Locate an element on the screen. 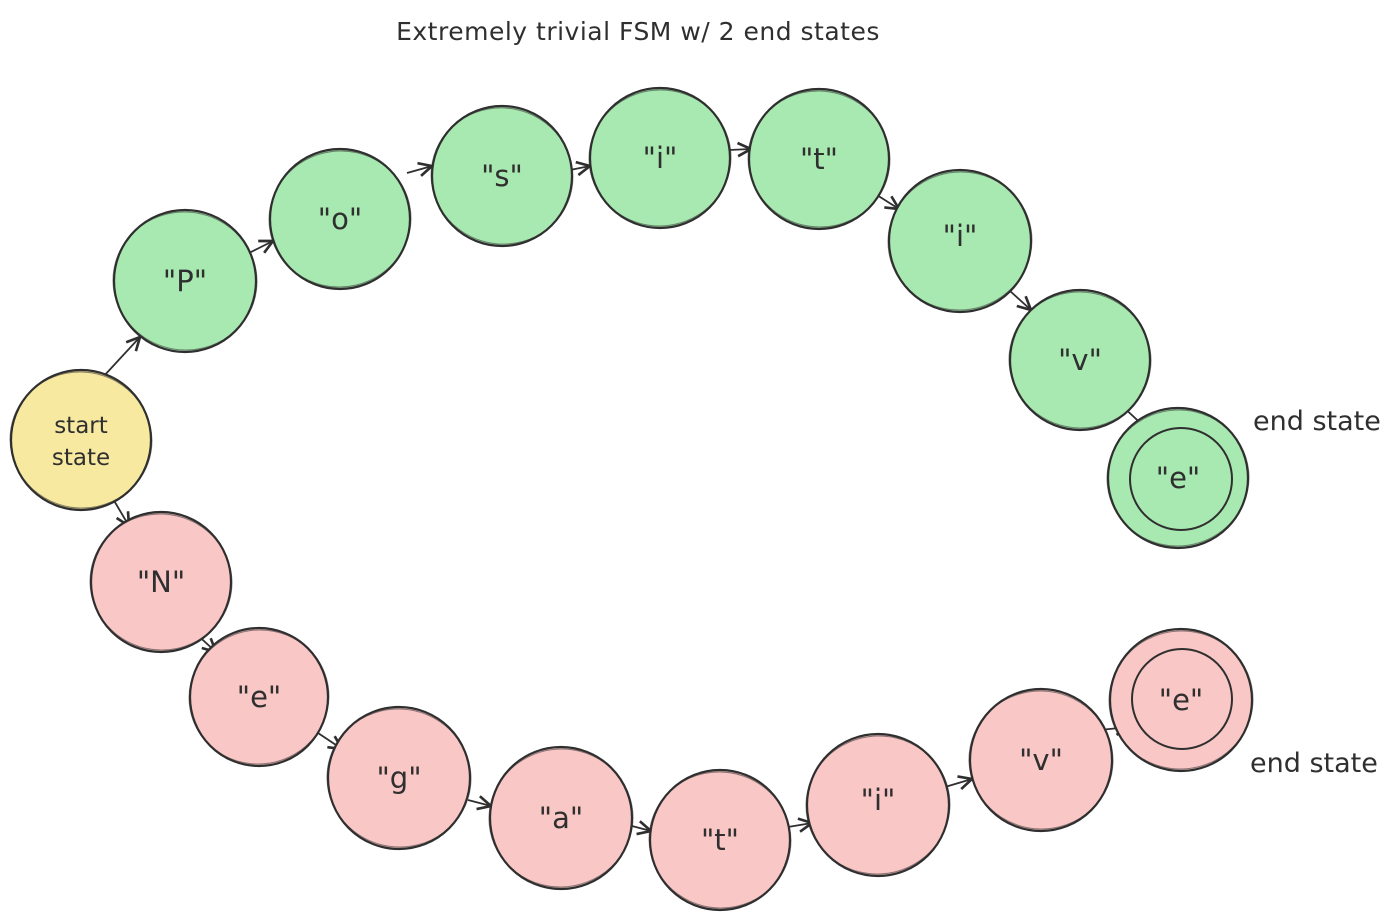 This screenshot has height=920, width=1395. transition-i3-to-v2 is located at coordinates (959, 783).